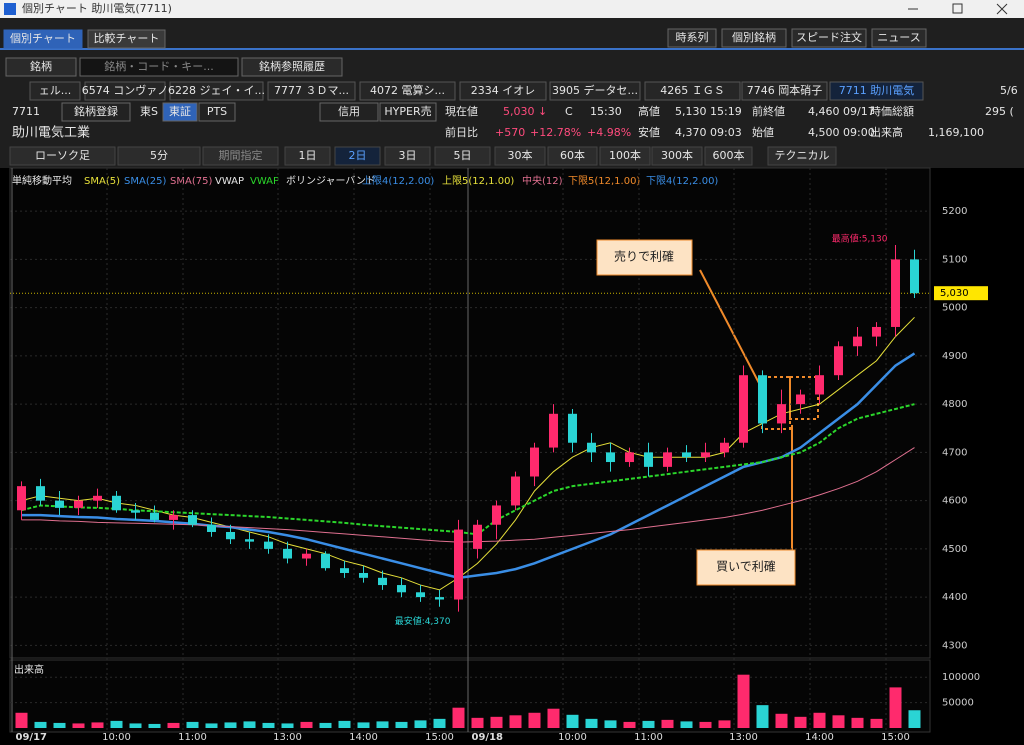  Describe the element at coordinates (398, 181) in the screenshot. I see `legend-entry: 上限4(12,2.00)` at that location.